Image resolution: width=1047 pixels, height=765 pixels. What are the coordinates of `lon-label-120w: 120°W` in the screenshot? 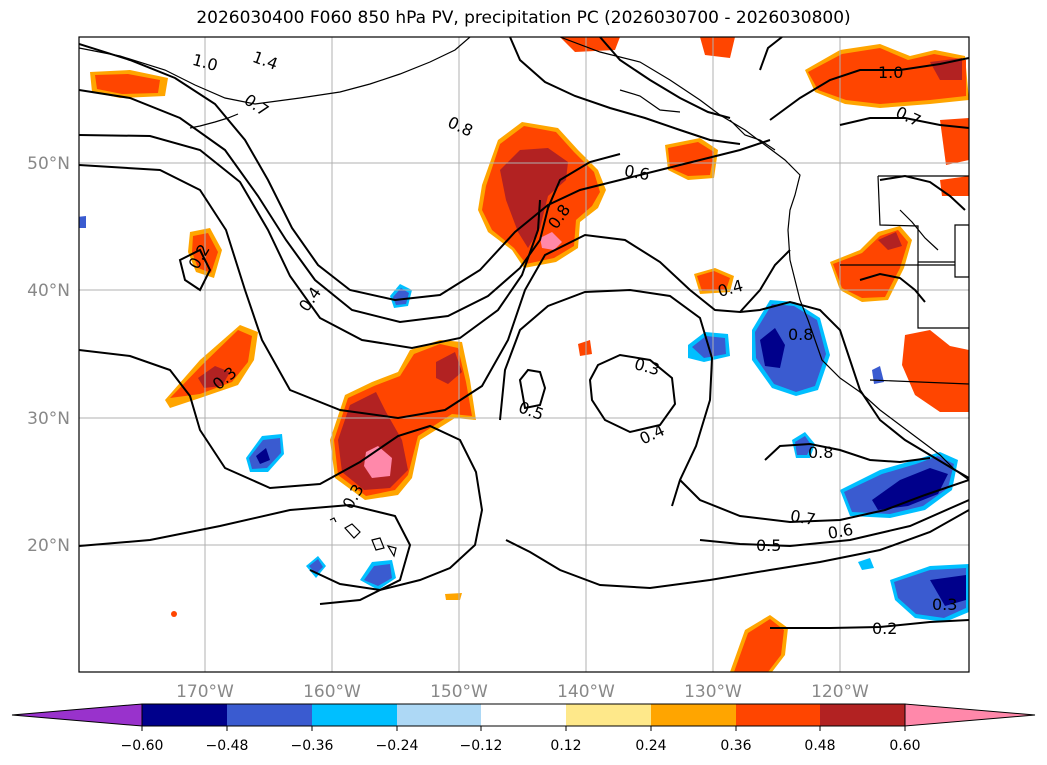 It's located at (840, 692).